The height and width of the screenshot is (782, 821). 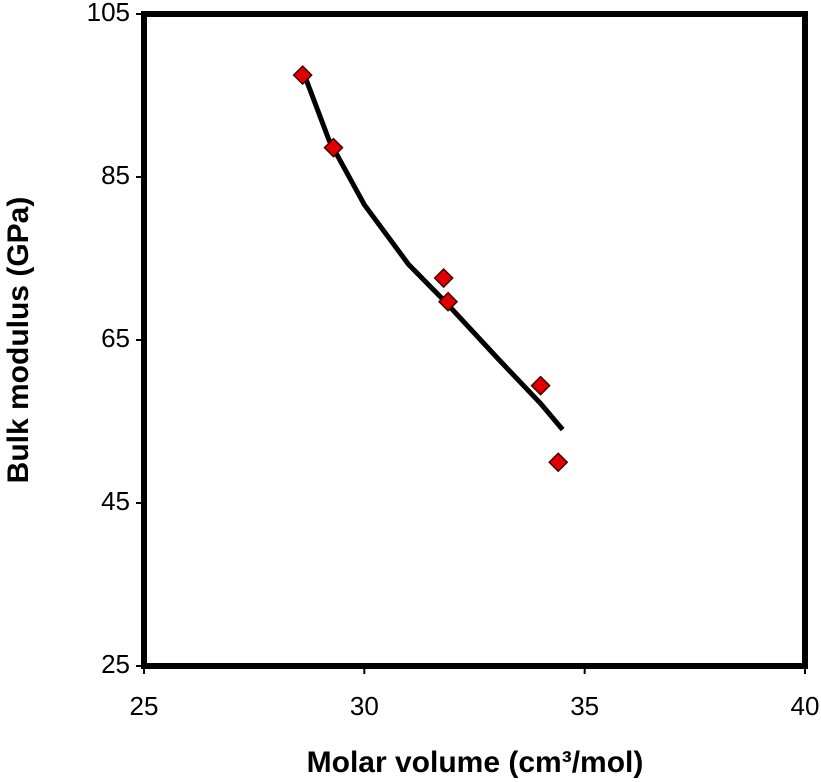 What do you see at coordinates (115, 501) in the screenshot?
I see `y-tick-label: 45` at bounding box center [115, 501].